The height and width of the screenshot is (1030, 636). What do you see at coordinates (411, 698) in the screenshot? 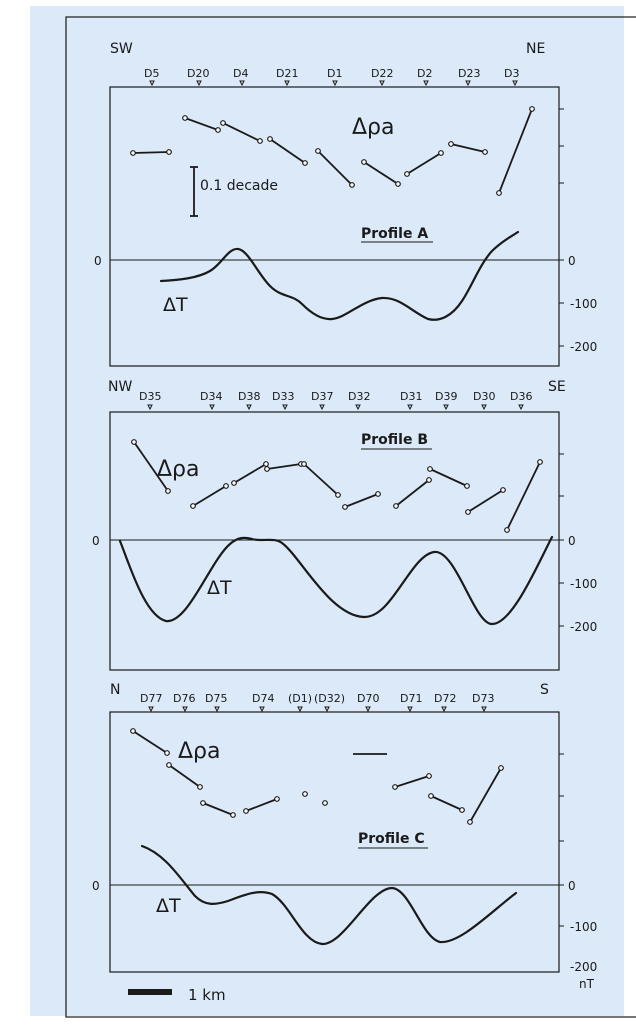
I see `station-label: D71` at bounding box center [411, 698].